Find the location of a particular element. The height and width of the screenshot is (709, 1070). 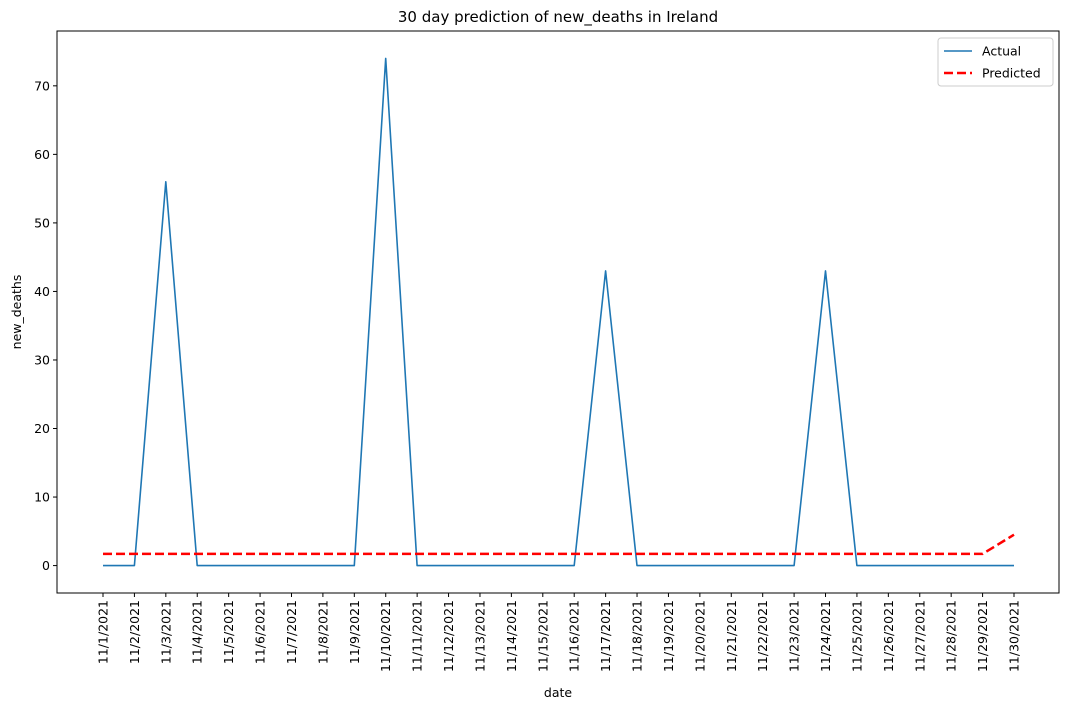

x-tick-label: 11/8/2021 is located at coordinates (322, 632).